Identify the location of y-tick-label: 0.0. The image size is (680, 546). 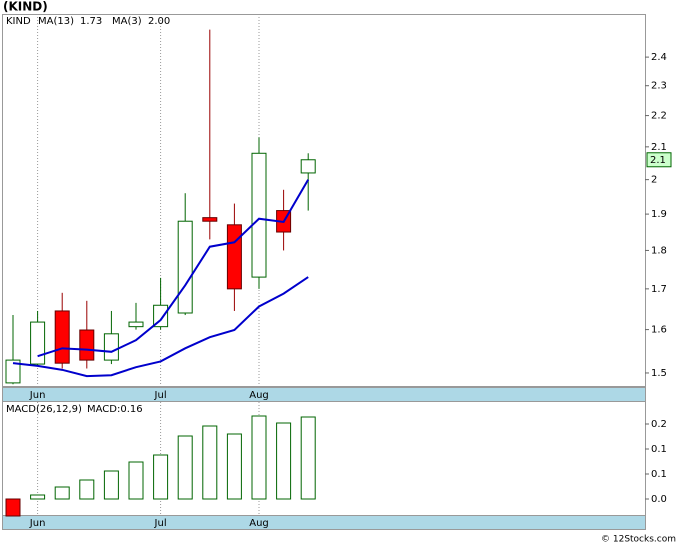
(659, 499).